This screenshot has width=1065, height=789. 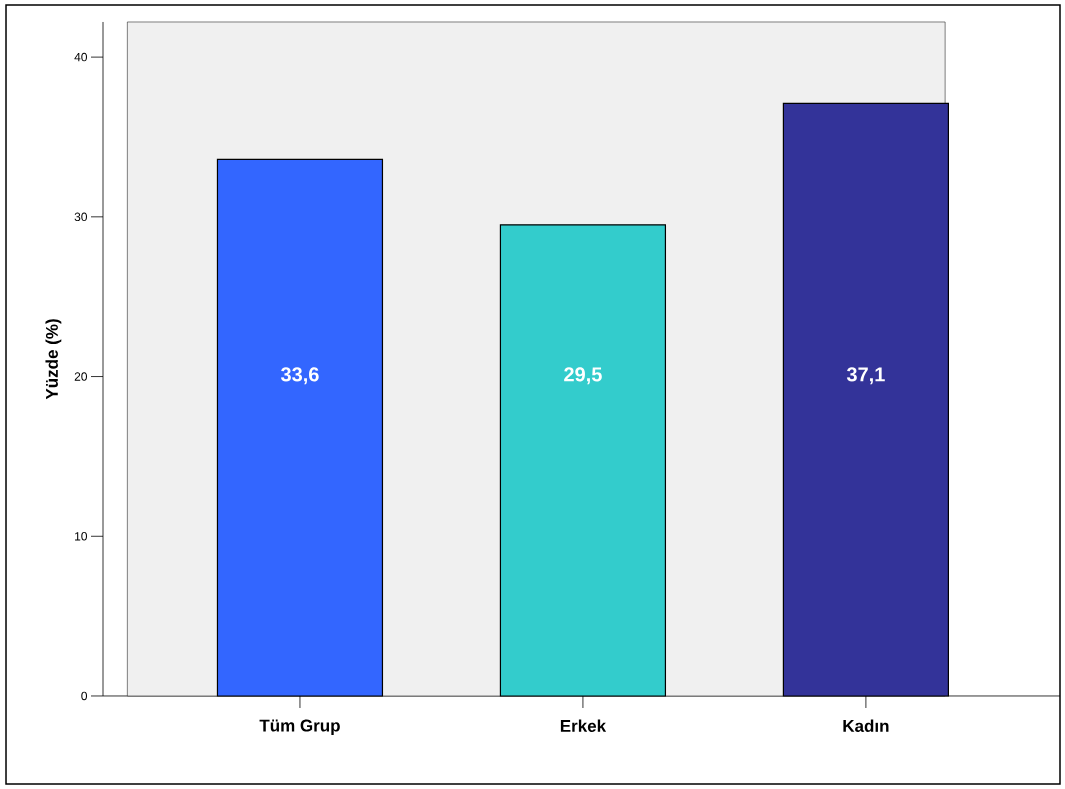 What do you see at coordinates (583, 376) in the screenshot?
I see `data-label: 29,5` at bounding box center [583, 376].